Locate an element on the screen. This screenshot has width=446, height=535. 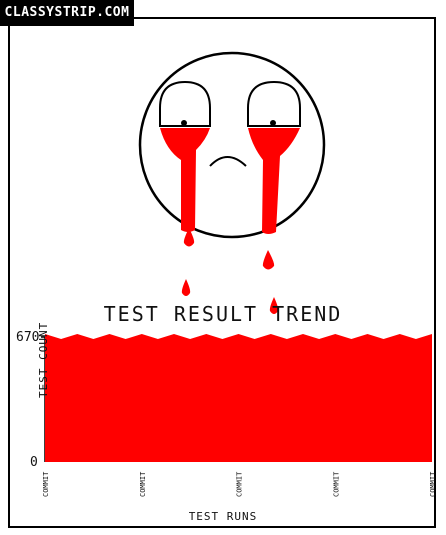
y-axis-label: TEST COUNT is located at coordinates (43, 359).